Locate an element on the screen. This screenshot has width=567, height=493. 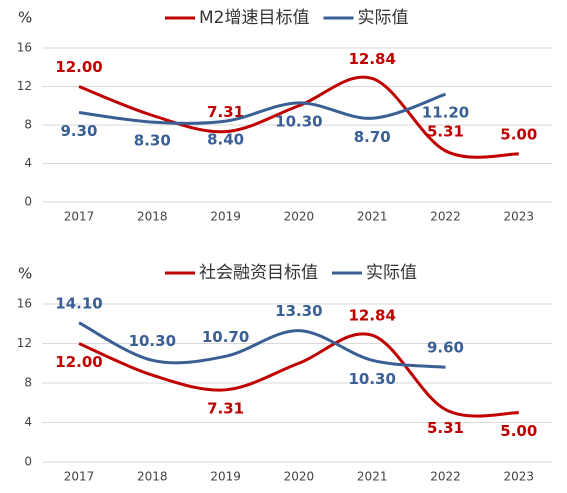
data-label: 13.30 is located at coordinates (298, 311).